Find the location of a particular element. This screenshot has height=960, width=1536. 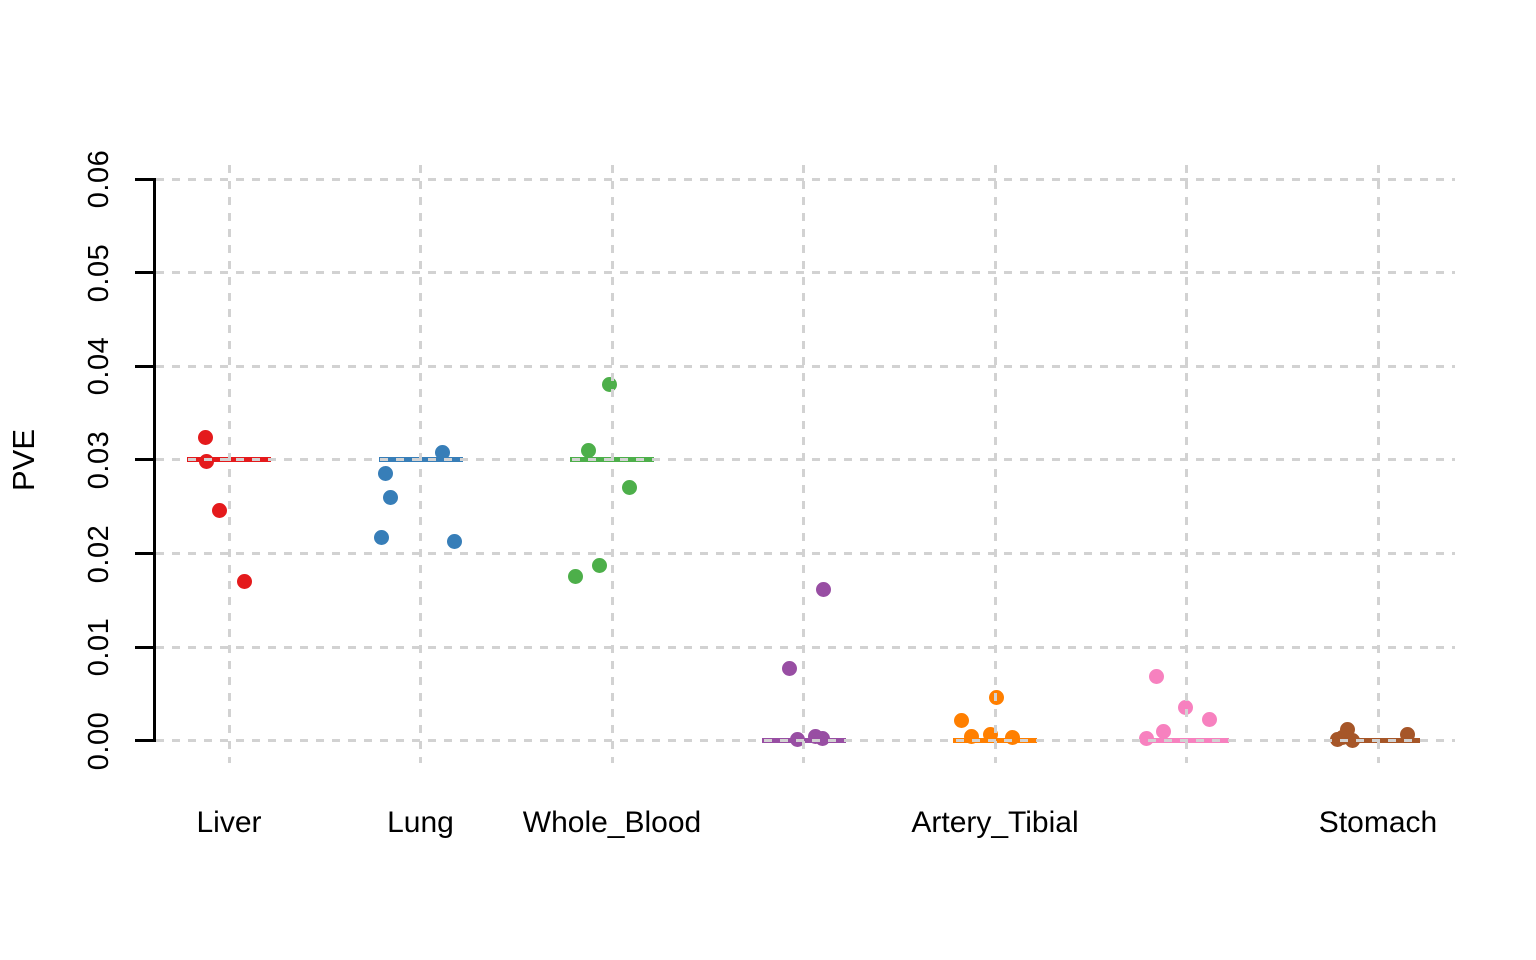

x-tick-label: Lung is located at coordinates (420, 822).